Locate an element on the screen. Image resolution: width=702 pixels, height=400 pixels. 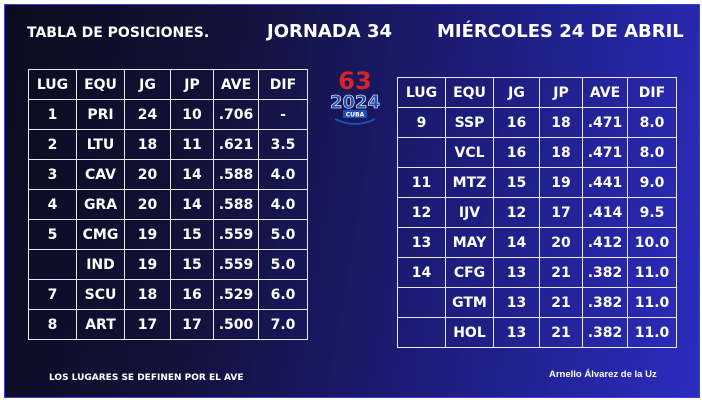
series-logo: 63 2024 CUBA is located at coordinates (355, 96).